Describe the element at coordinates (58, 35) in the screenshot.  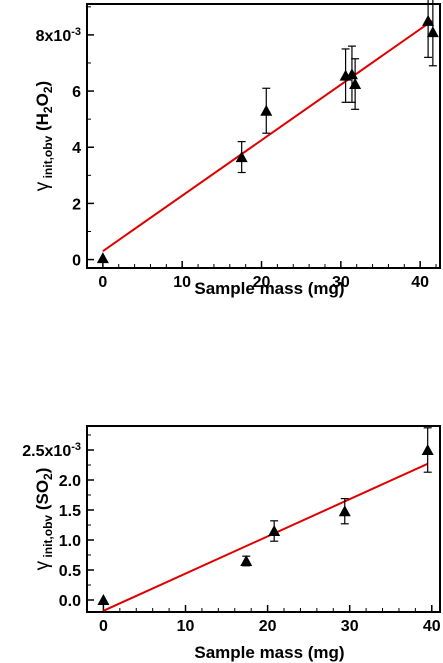
I see `y-tick-label: 8x10⁻³` at that location.